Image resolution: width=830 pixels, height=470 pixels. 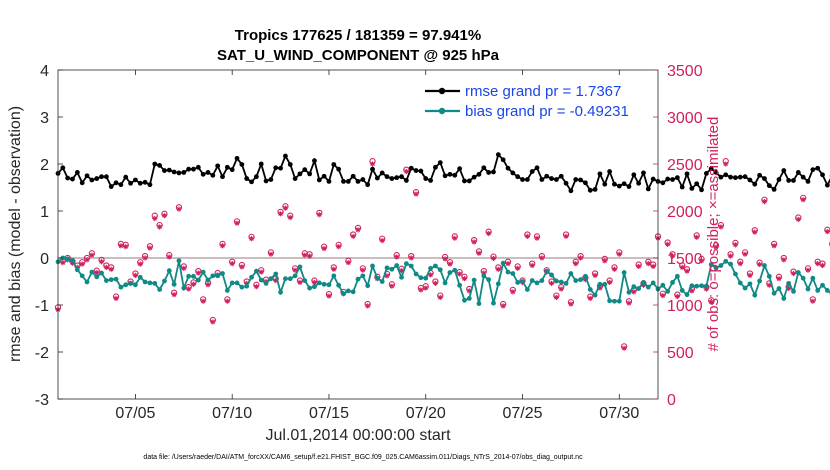 I want to click on x-tick-label: 07/20, so click(x=426, y=413).